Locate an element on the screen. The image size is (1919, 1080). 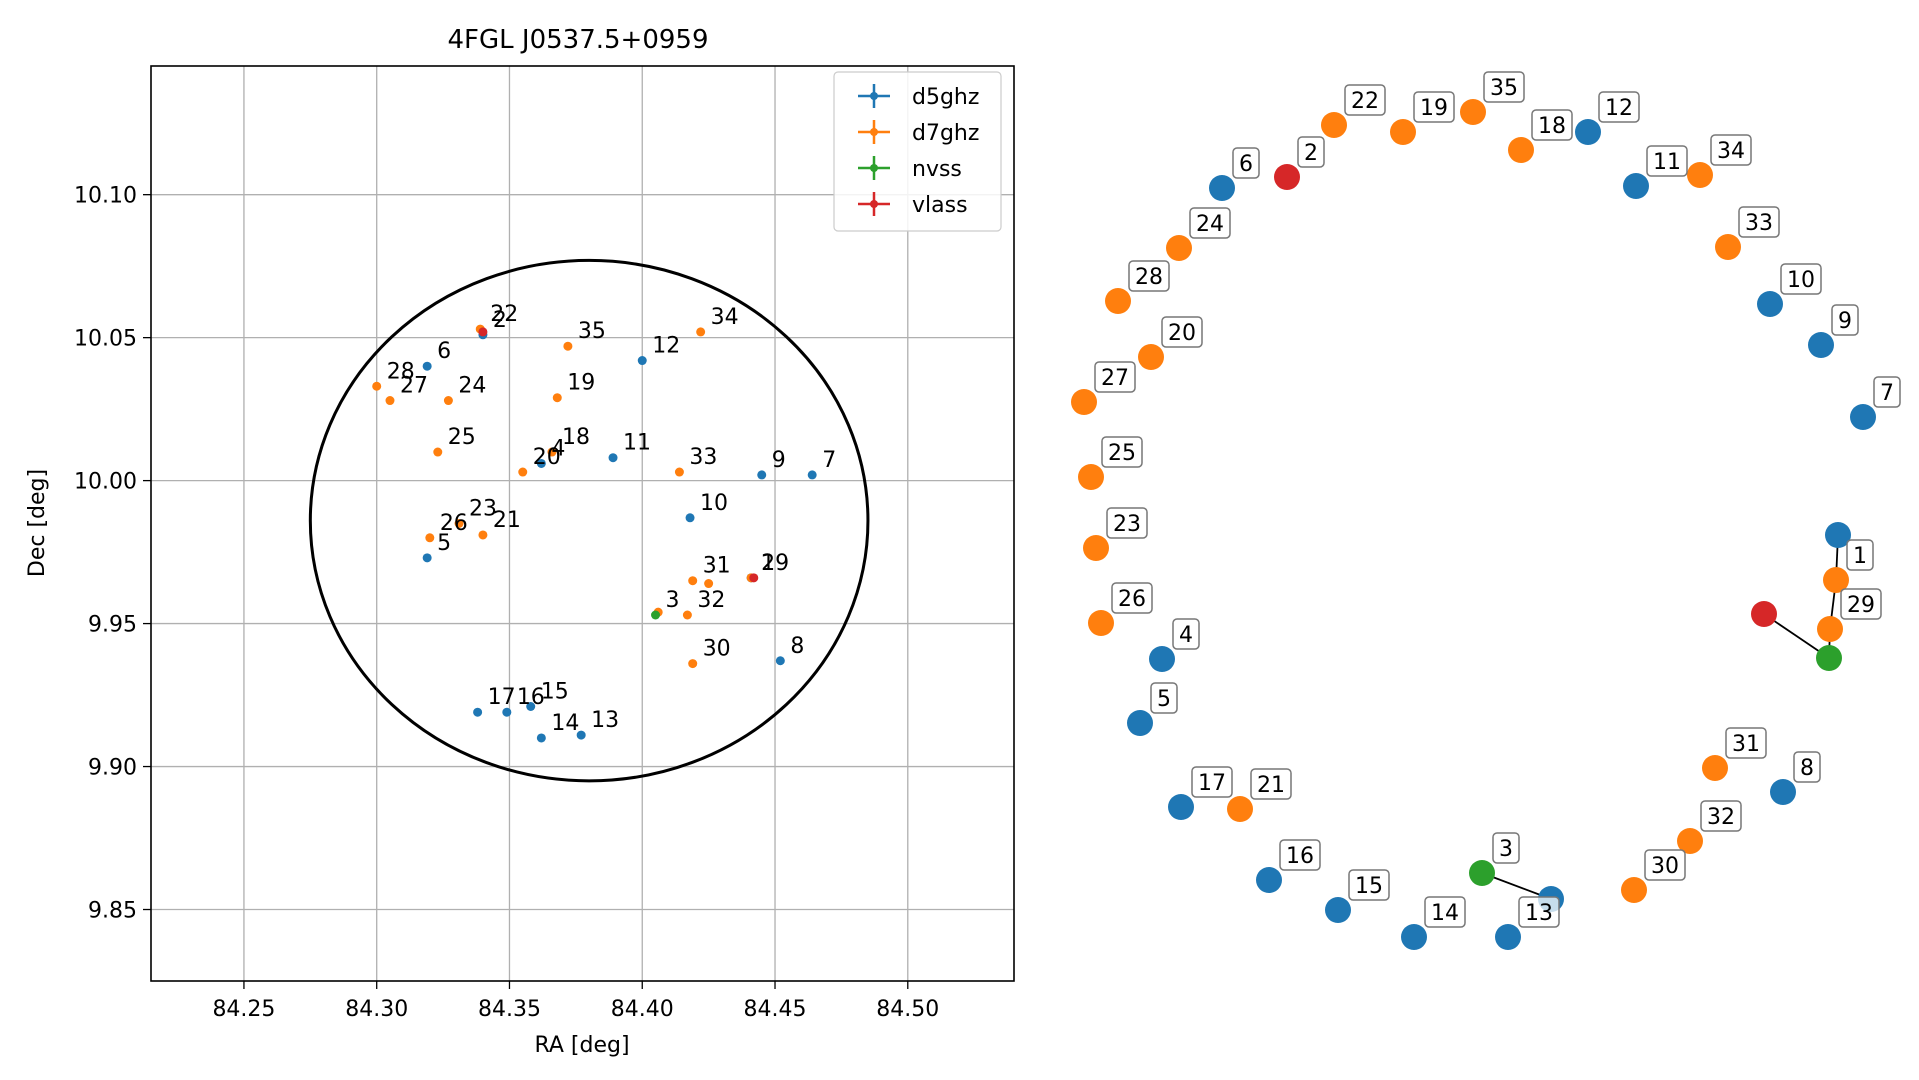
point-label: 1 is located at coordinates (768, 563).